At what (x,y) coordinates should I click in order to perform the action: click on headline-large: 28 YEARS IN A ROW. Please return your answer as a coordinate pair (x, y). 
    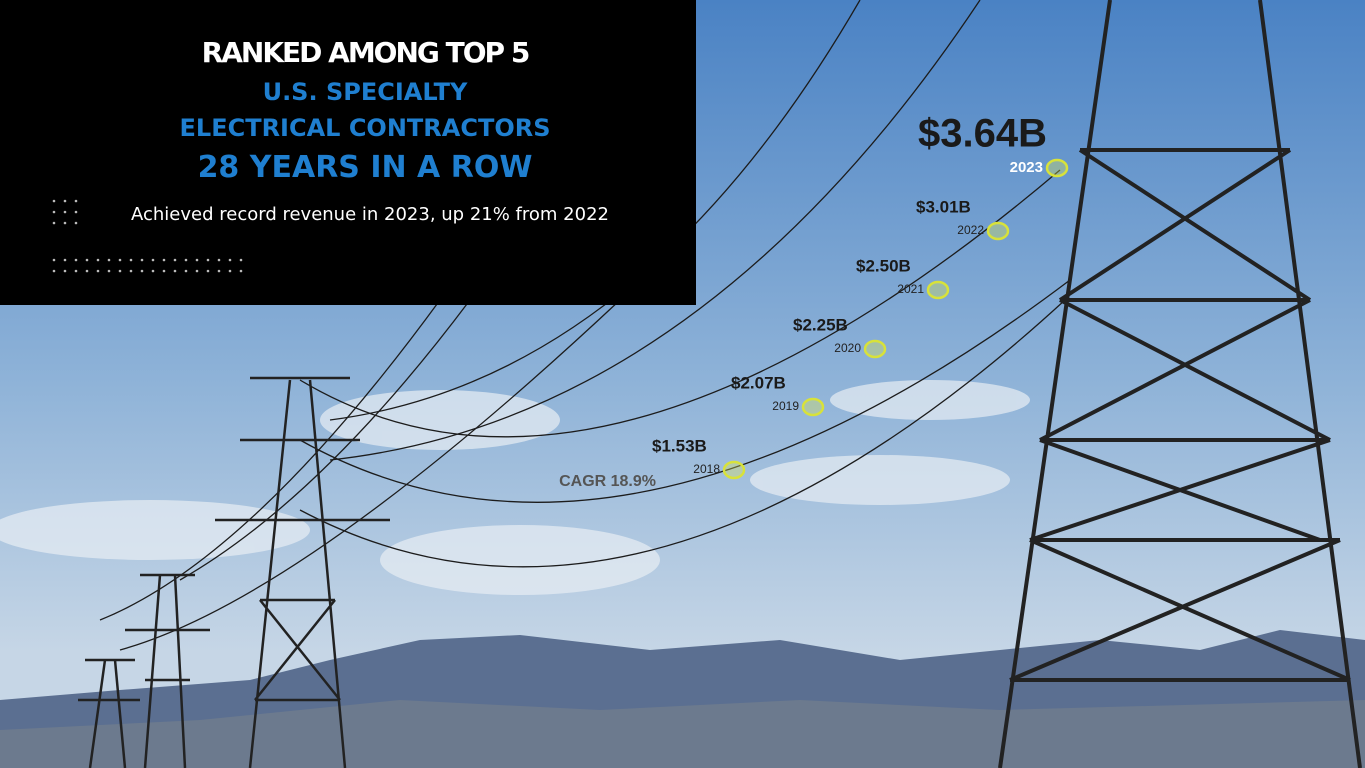
    Looking at the image, I should click on (365, 167).